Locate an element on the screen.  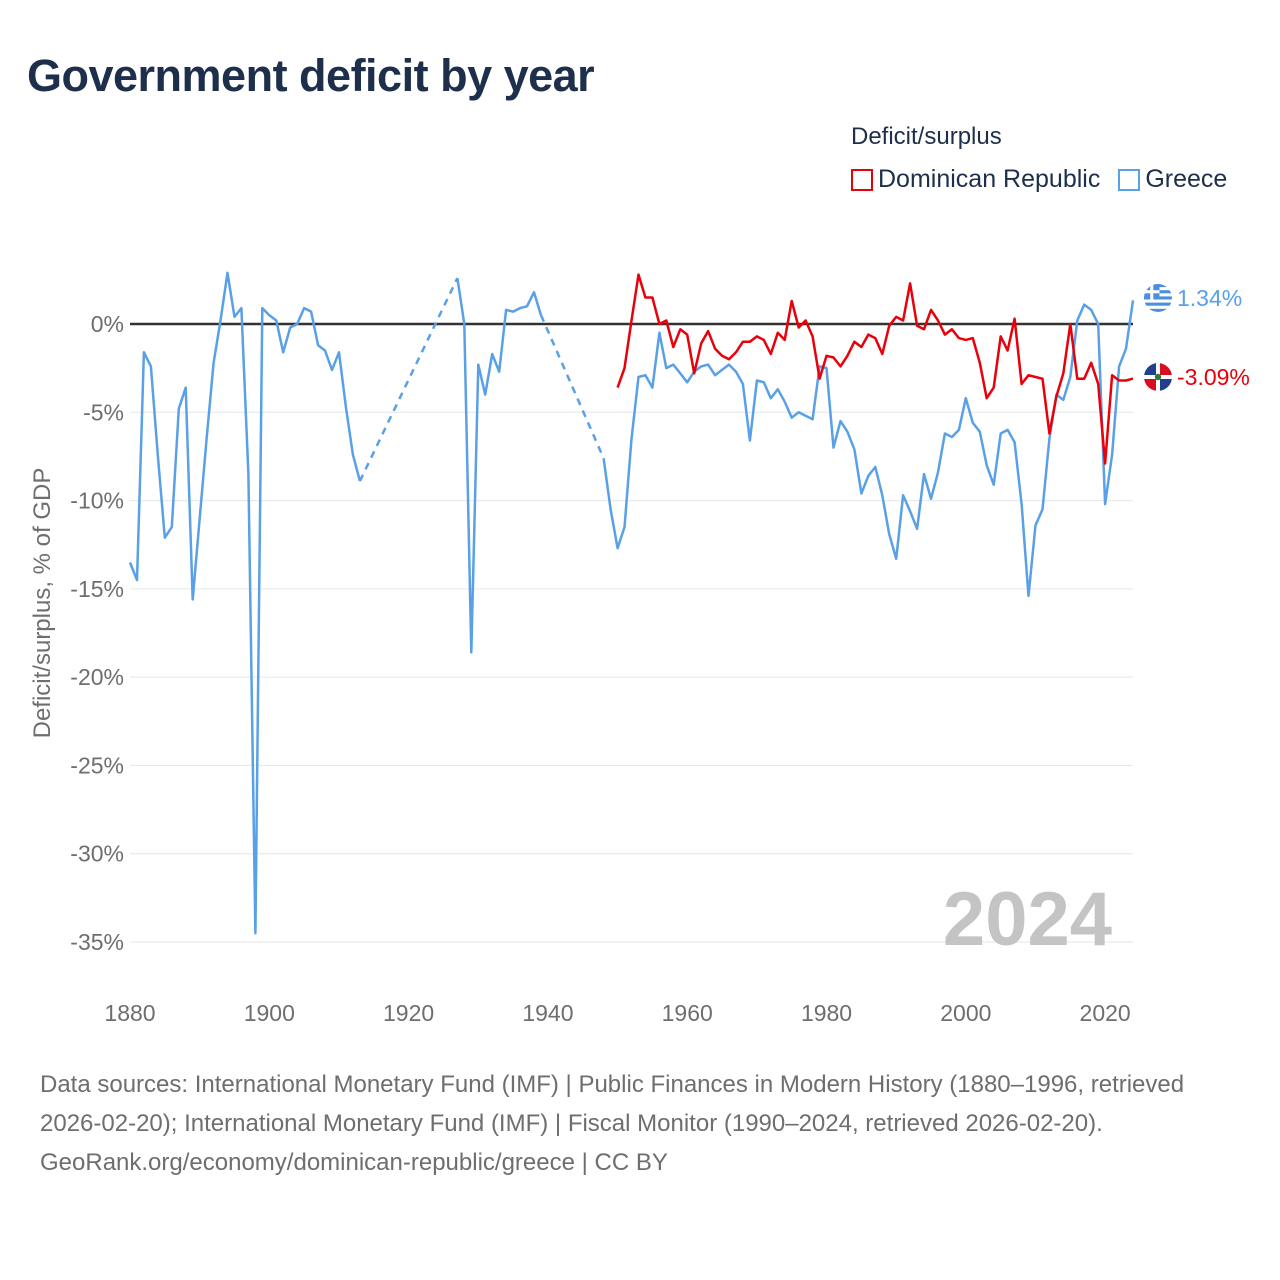
page-title: Government deficit by year is located at coordinates (311, 75).